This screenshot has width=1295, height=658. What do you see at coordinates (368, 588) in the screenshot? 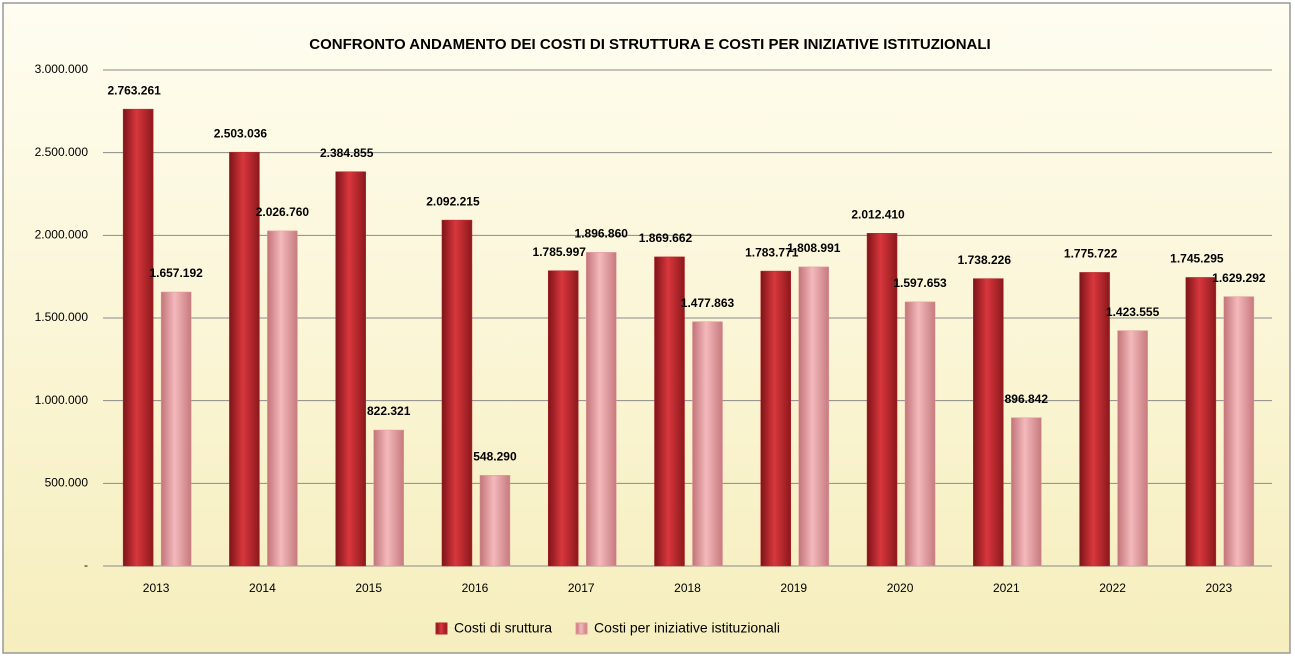
I see `x-tick-label: 2015` at bounding box center [368, 588].